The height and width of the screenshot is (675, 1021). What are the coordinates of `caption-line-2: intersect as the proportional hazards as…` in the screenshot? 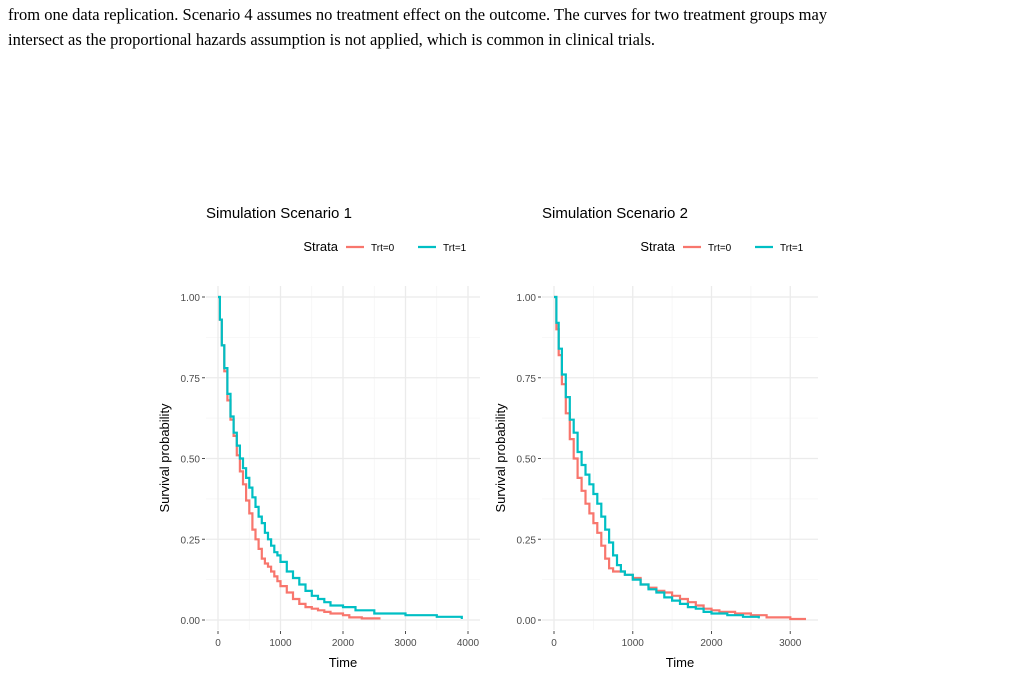 It's located at (332, 39).